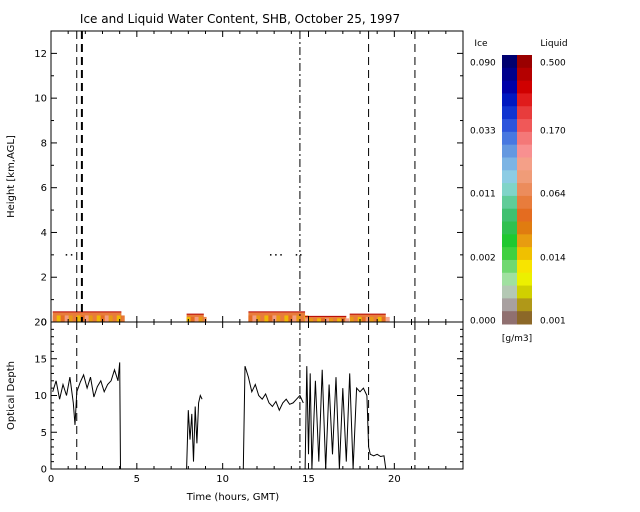  I want to click on svg-text: 6, so click(44, 188).